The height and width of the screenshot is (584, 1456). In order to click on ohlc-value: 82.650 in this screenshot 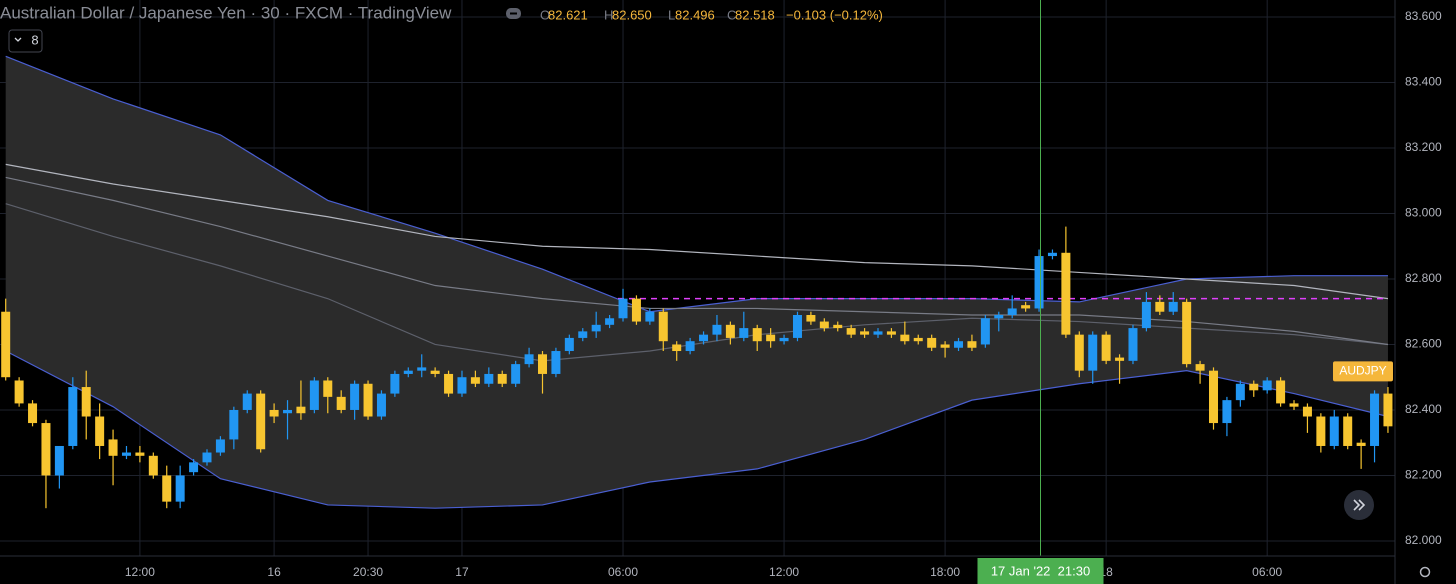, I will do `click(632, 14)`.